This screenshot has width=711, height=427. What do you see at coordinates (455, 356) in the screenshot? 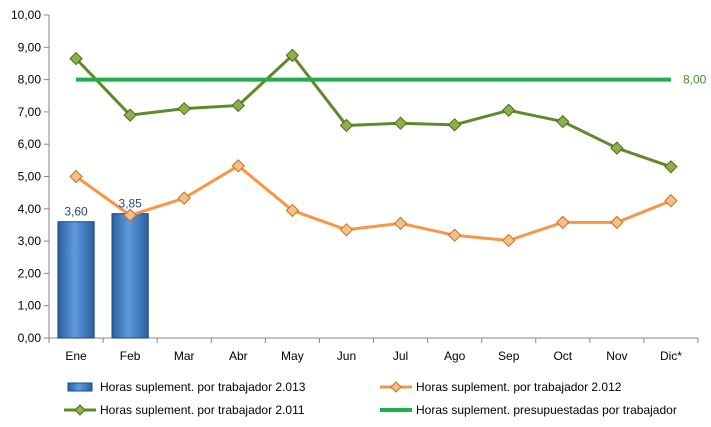
I see `x-tick-label: Ago` at bounding box center [455, 356].